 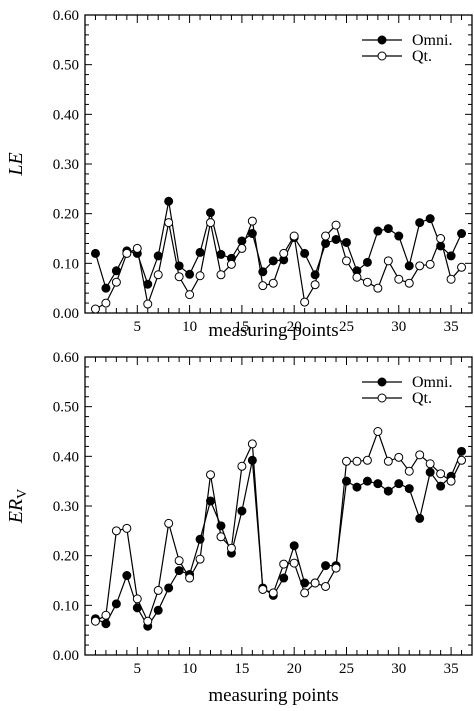 I want to click on legend-marker, so click(x=382, y=40).